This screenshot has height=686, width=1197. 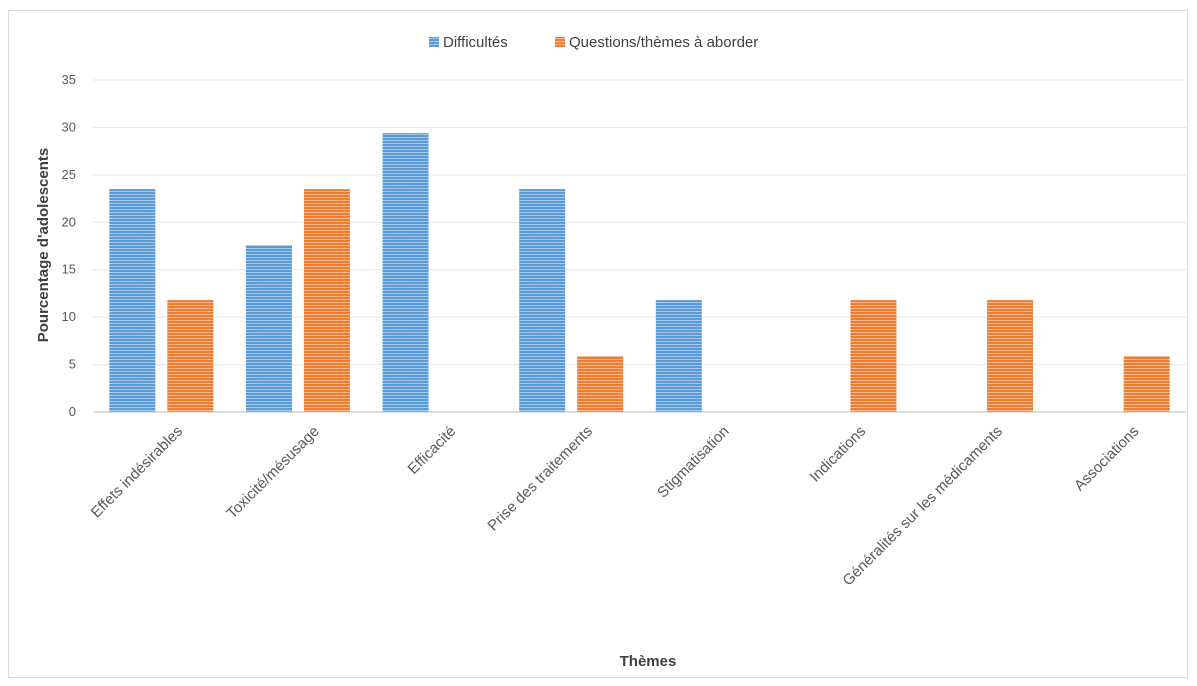 What do you see at coordinates (540, 479) in the screenshot?
I see `x-tick-label: Prise des traitements` at bounding box center [540, 479].